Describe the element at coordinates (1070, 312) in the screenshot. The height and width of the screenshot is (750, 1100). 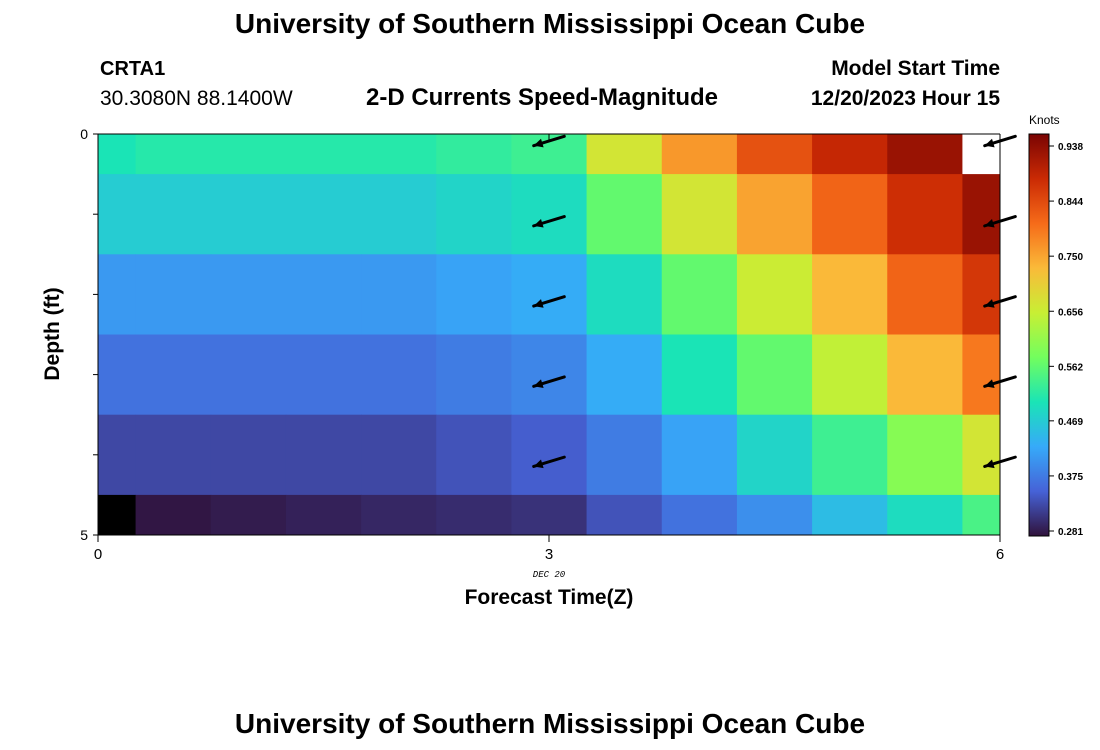
I see `colorbar-tick-label: 0.656` at that location.